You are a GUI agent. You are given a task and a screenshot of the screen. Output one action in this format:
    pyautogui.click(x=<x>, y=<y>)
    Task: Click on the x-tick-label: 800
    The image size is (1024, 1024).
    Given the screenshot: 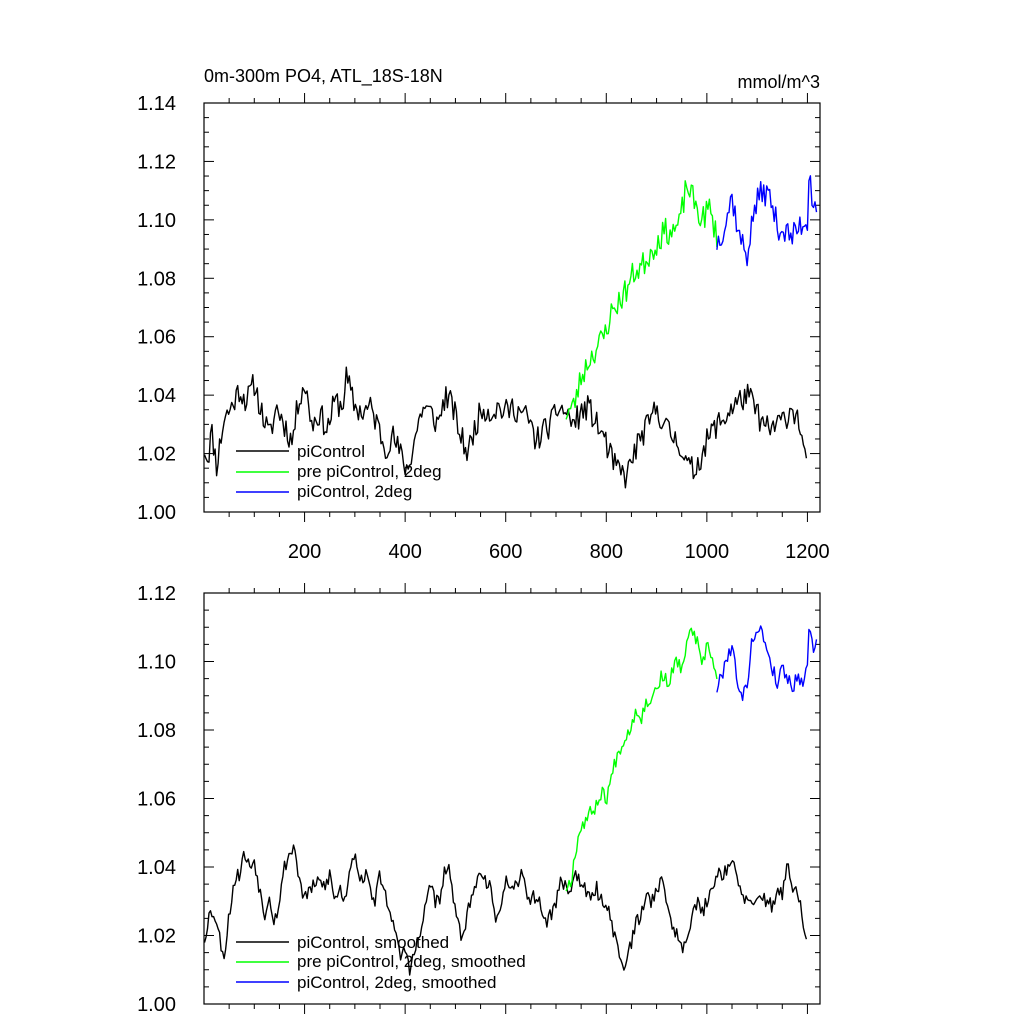 What is the action you would take?
    pyautogui.click(x=606, y=552)
    